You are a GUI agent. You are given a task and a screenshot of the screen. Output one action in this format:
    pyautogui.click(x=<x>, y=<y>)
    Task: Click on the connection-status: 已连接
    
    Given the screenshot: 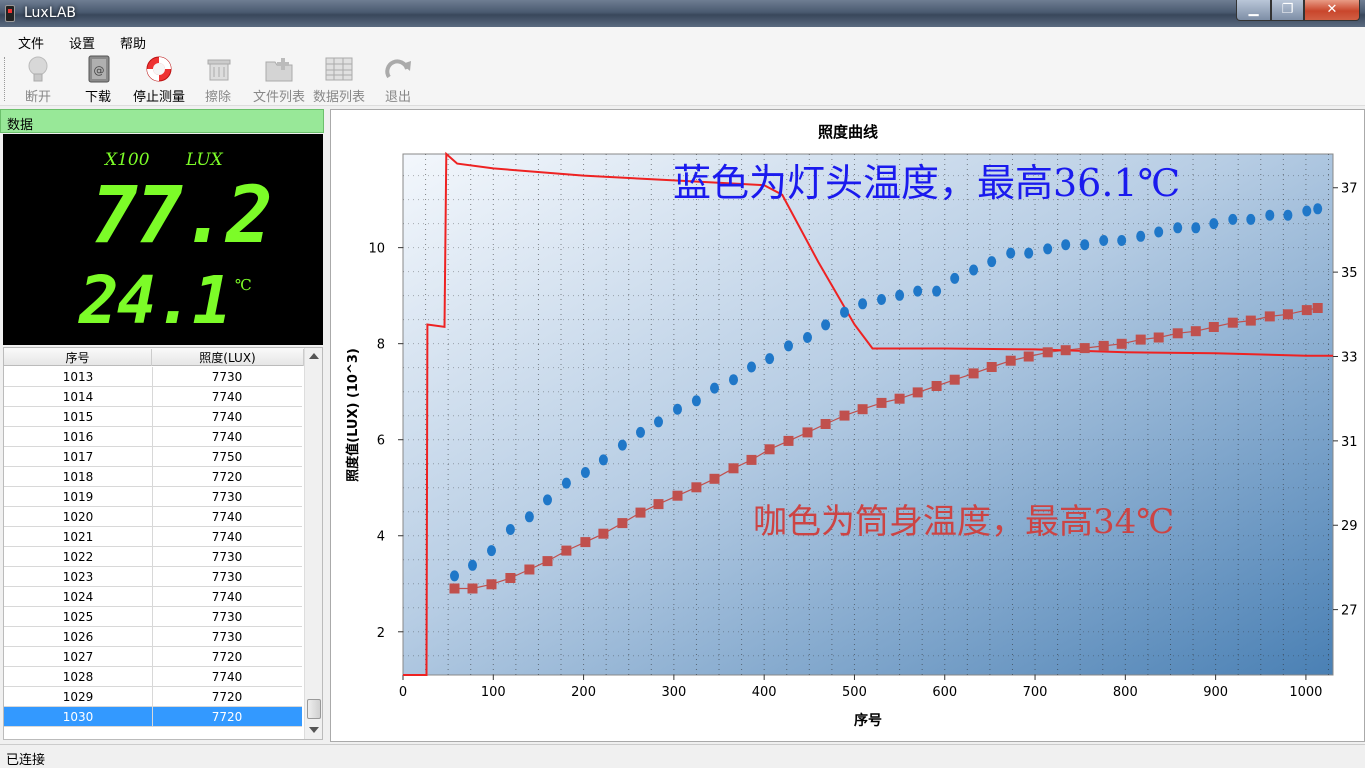 What is the action you would take?
    pyautogui.click(x=26, y=760)
    